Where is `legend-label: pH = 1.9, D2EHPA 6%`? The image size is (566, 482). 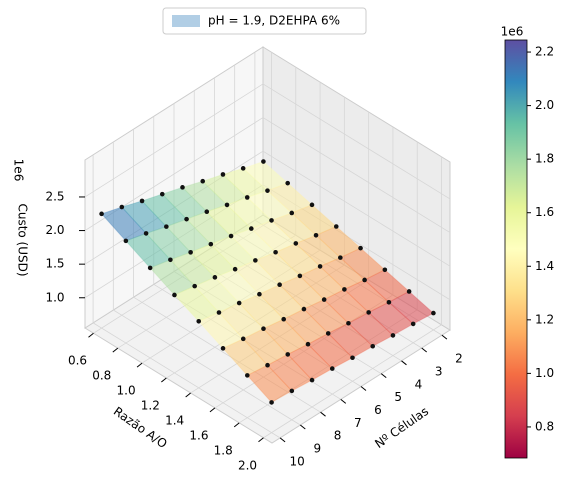 legend-label: pH = 1.9, D2EHPA 6% is located at coordinates (274, 21).